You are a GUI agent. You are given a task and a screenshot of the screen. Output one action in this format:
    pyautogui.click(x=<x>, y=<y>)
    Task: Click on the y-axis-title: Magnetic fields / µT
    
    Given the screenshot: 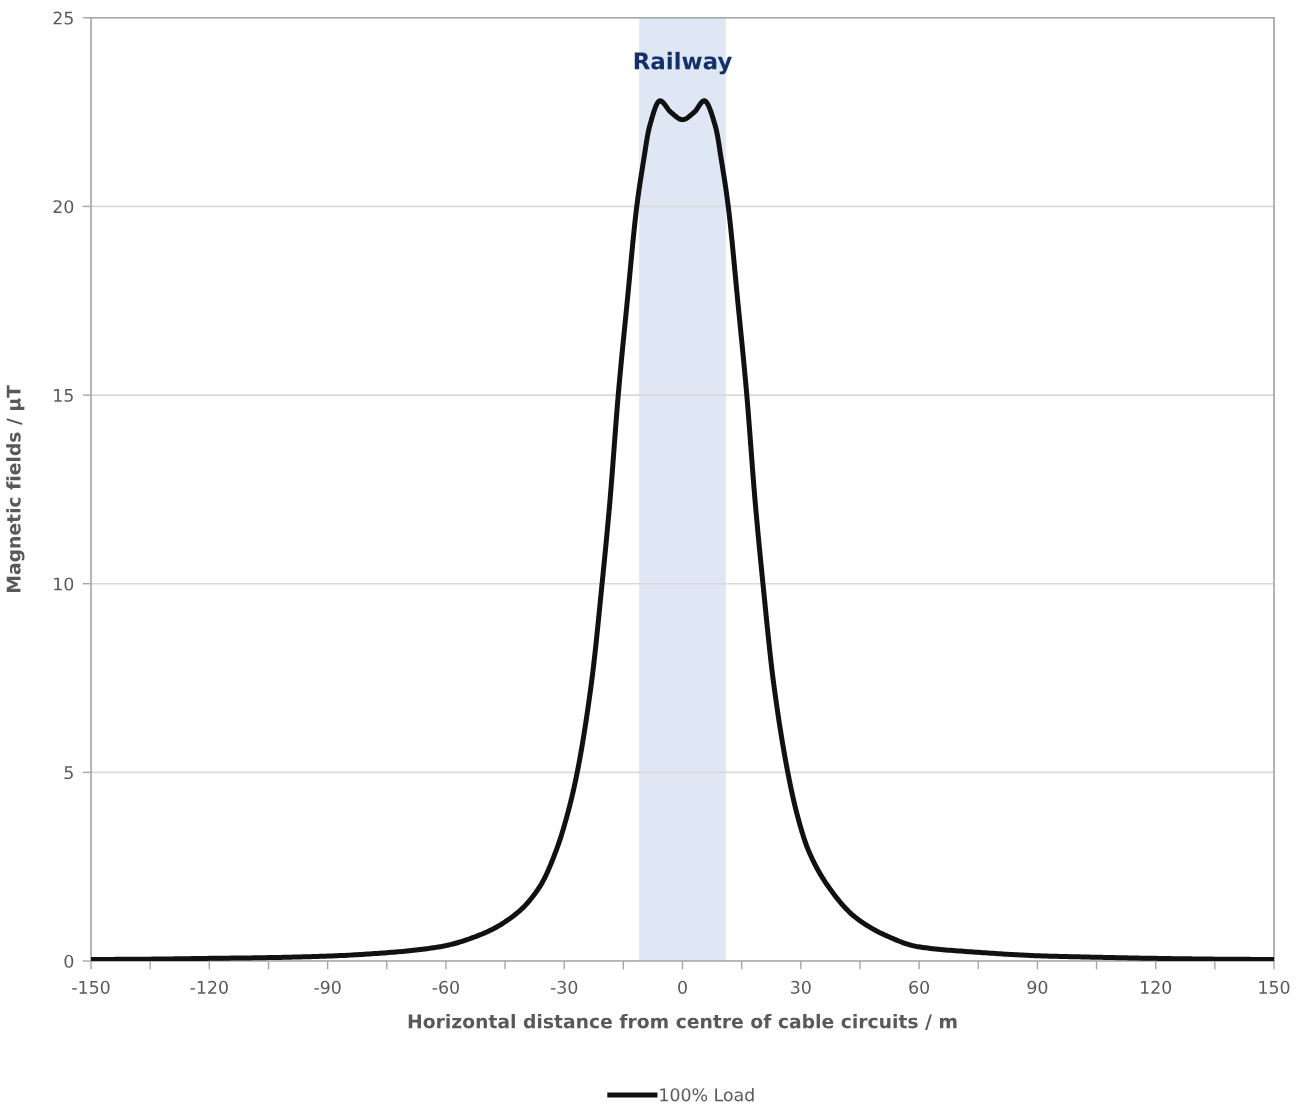 What is the action you would take?
    pyautogui.click(x=15, y=488)
    